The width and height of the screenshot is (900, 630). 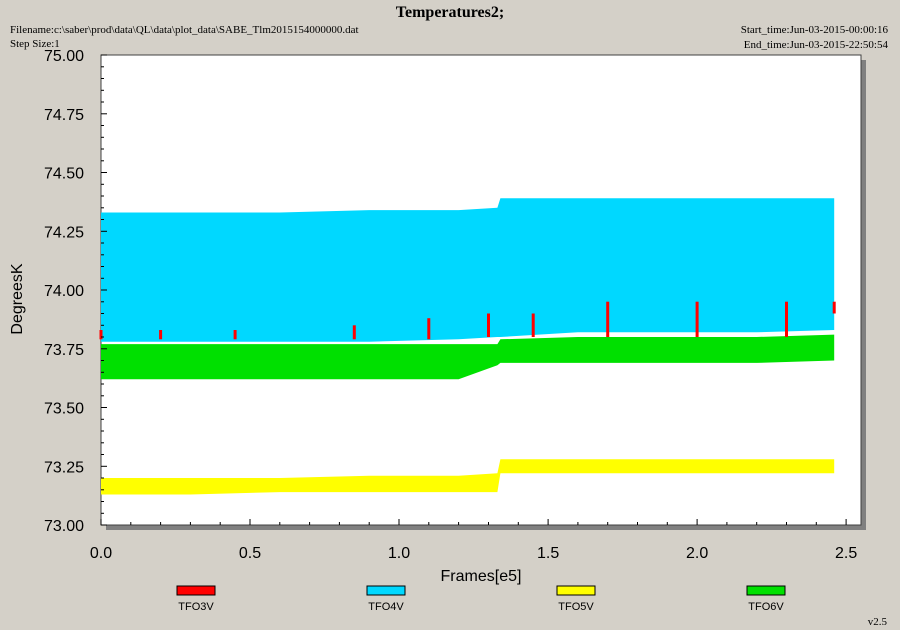 I want to click on start-time-label: Start_time:Jun-03-2015-00:00:16, so click(x=815, y=30).